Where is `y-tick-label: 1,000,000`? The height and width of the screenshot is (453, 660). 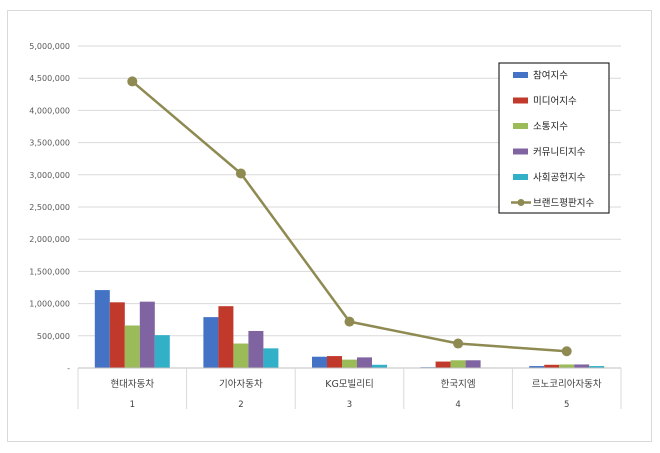
y-tick-label: 1,000,000 is located at coordinates (49, 304).